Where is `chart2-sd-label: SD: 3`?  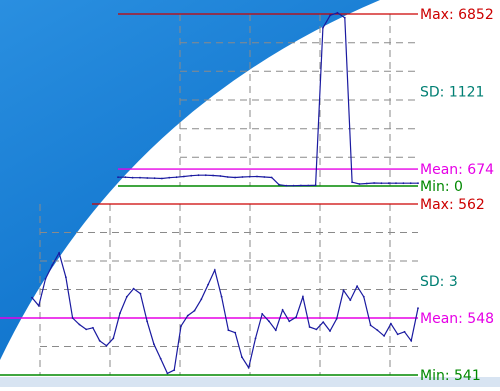 chart2-sd-label: SD: 3 is located at coordinates (439, 282).